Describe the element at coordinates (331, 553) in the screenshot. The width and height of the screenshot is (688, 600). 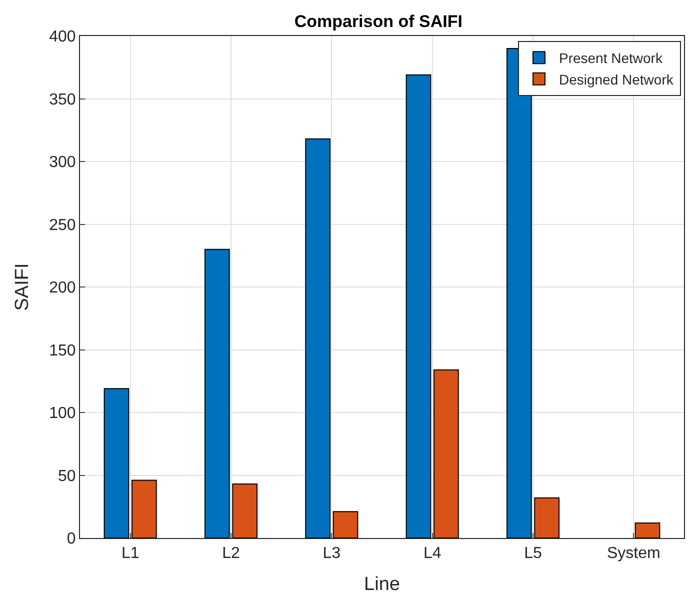
I see `x-tick-label: L3` at that location.